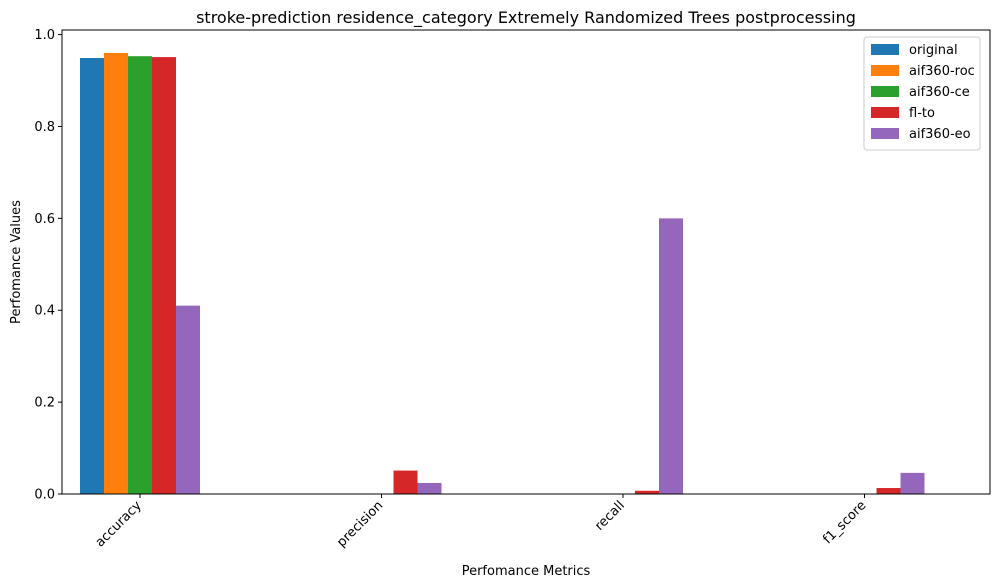  I want to click on x-tick-label: precision, so click(360, 524).